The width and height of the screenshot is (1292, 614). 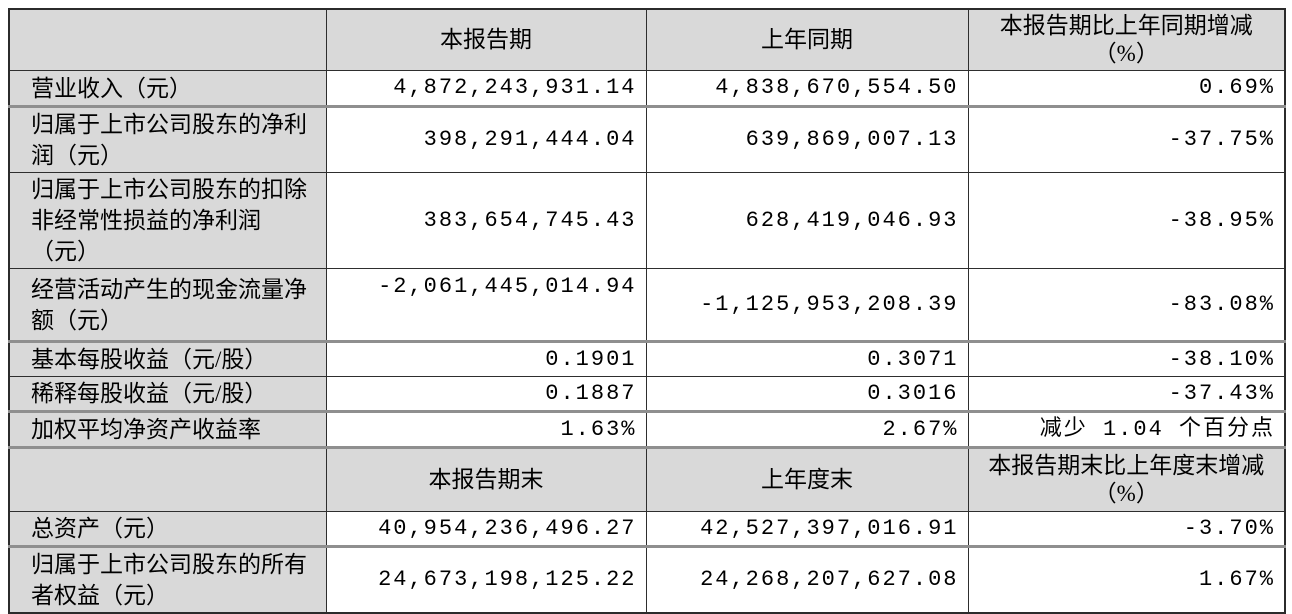 What do you see at coordinates (167, 359) in the screenshot?
I see `metric-label: 基本每股收益（元/股）` at bounding box center [167, 359].